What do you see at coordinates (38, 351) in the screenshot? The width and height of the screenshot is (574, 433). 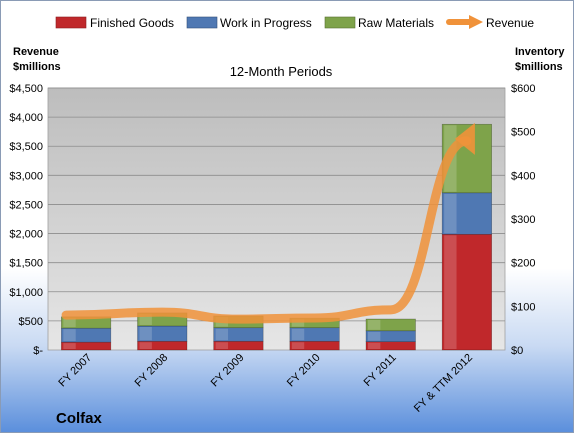 I see `left-tick-label: $-` at bounding box center [38, 351].